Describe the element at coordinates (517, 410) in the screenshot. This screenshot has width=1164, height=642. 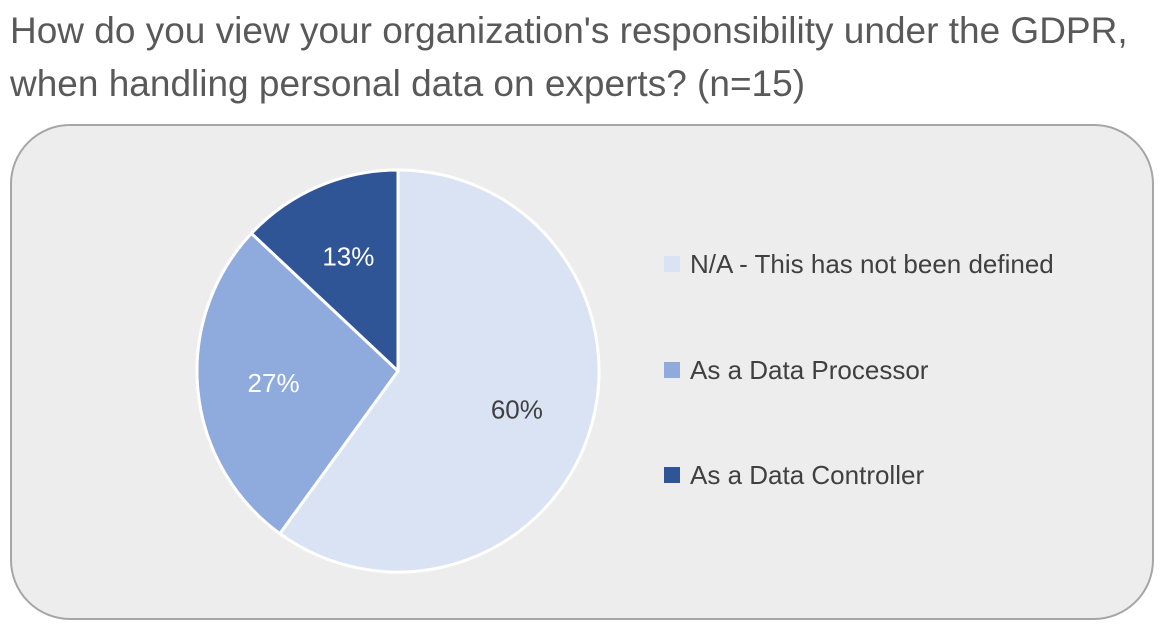
I see `pie-slice-label-not-defined: 60%` at that location.